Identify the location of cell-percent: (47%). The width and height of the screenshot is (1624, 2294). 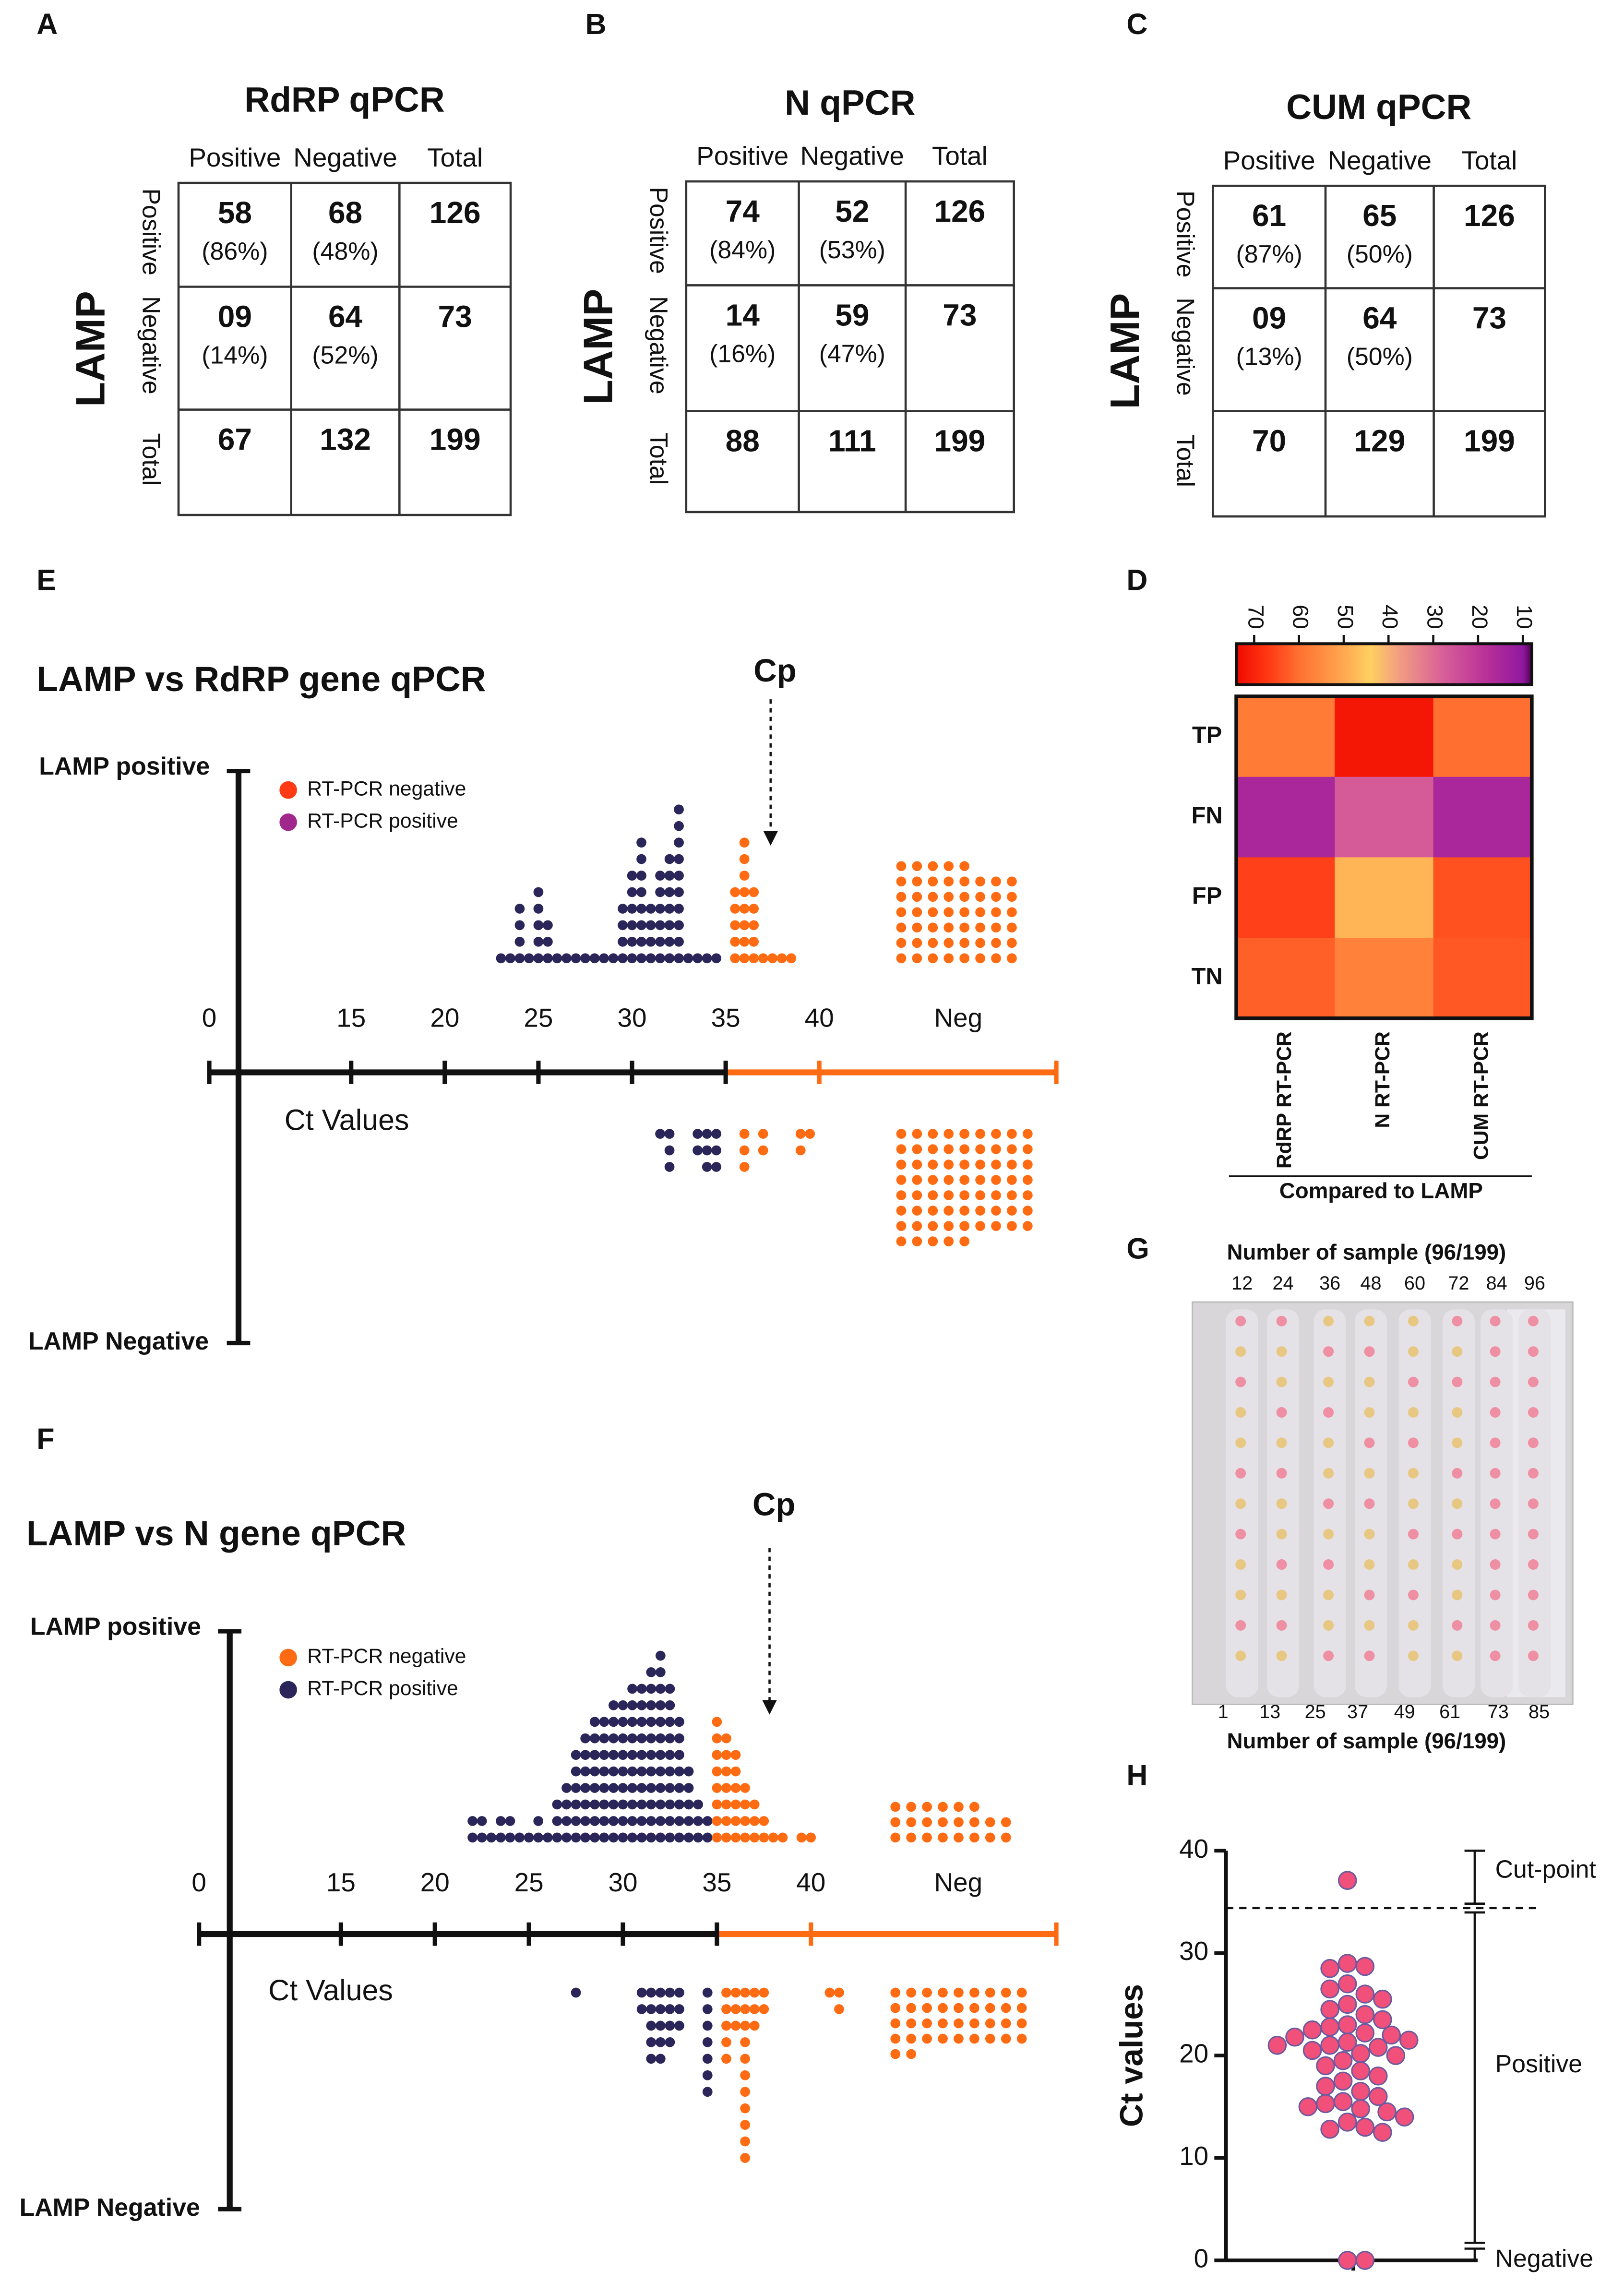
(852, 353).